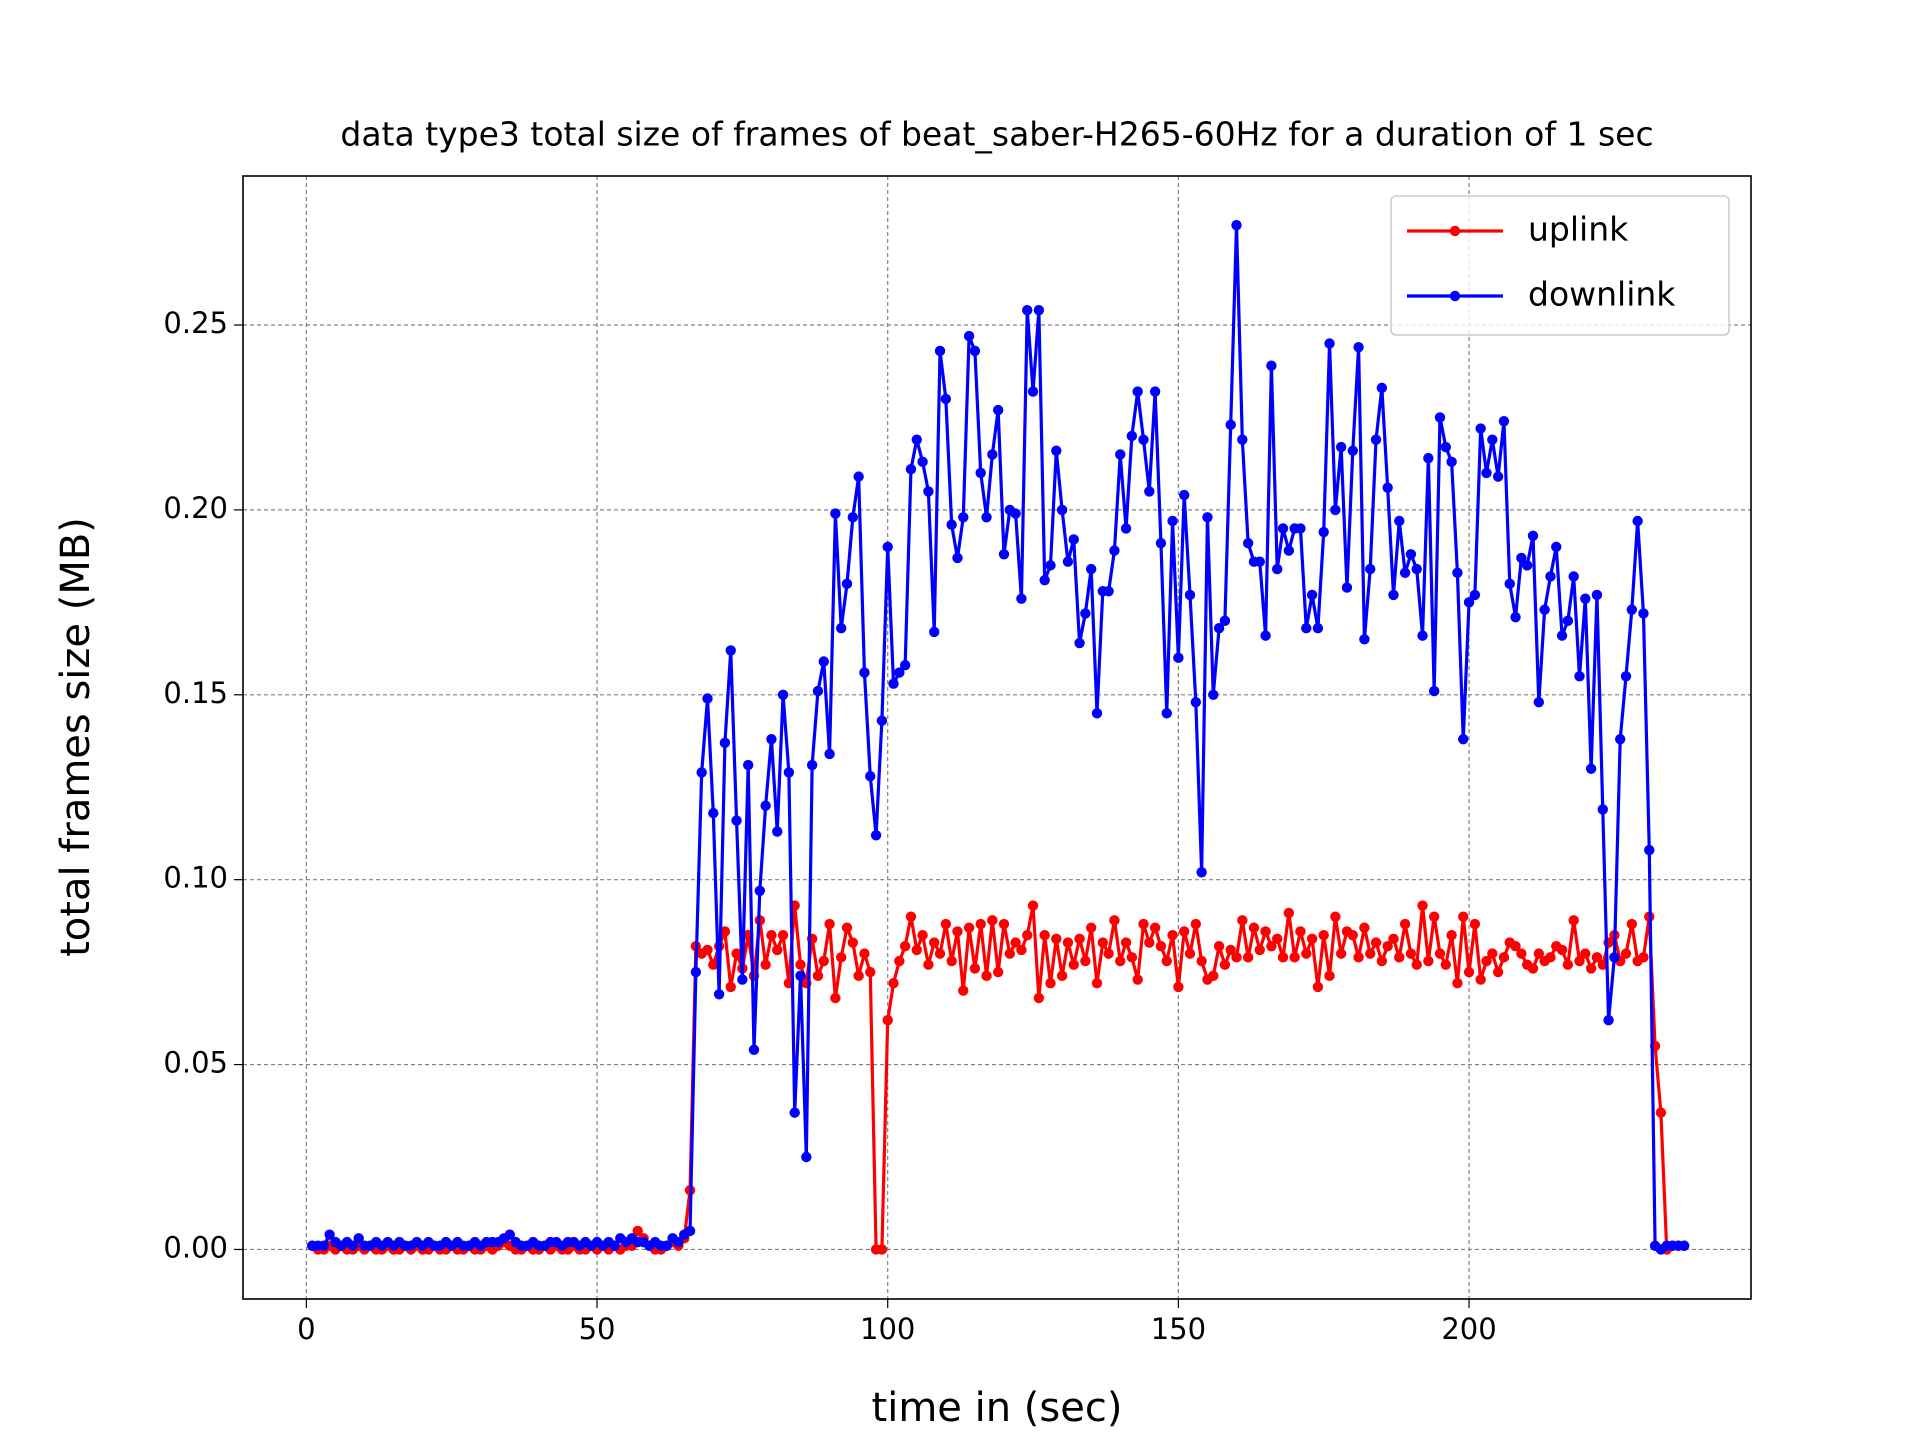 The width and height of the screenshot is (1920, 1440). What do you see at coordinates (597, 1329) in the screenshot?
I see `x-tick-label: 50` at bounding box center [597, 1329].